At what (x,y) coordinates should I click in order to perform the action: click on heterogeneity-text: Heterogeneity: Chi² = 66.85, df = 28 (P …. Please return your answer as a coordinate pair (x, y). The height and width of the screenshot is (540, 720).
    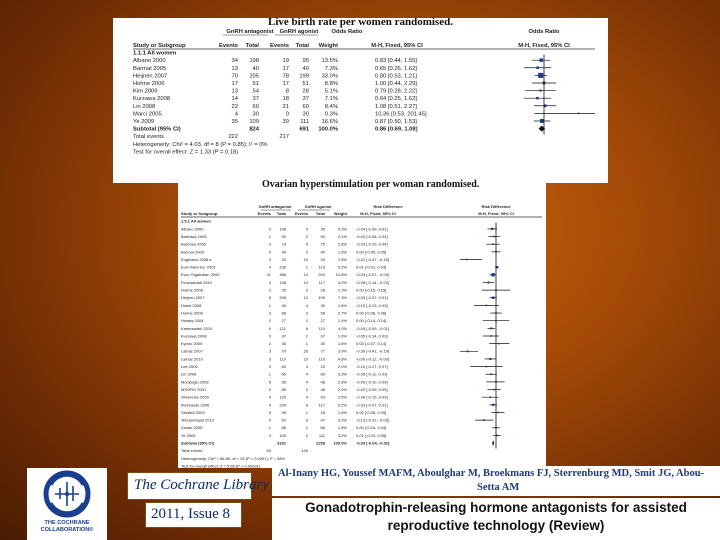
    Looking at the image, I should click on (233, 458).